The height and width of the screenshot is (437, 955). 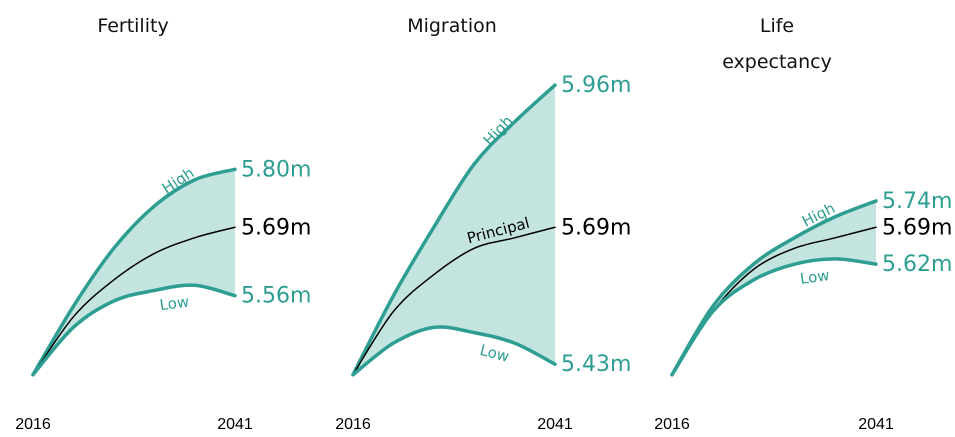 What do you see at coordinates (133, 26) in the screenshot?
I see `panel-title: Fertility` at bounding box center [133, 26].